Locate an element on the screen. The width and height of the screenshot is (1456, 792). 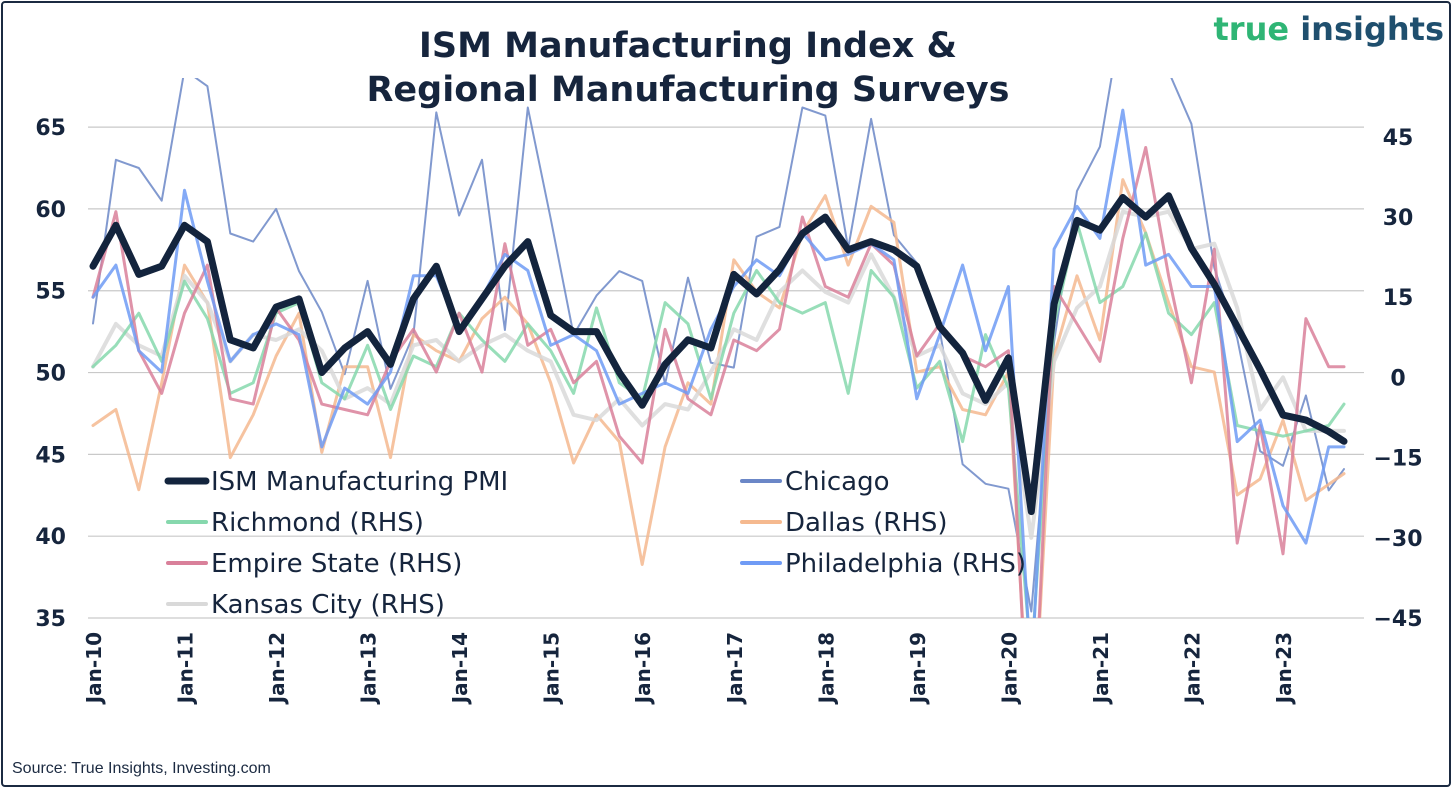
left-axis-tick-label: 45 is located at coordinates (50, 455).